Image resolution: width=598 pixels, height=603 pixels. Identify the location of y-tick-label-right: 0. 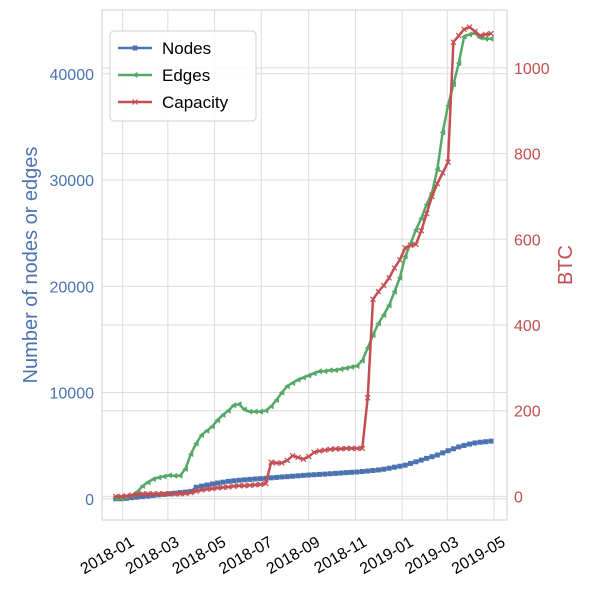
(518, 497).